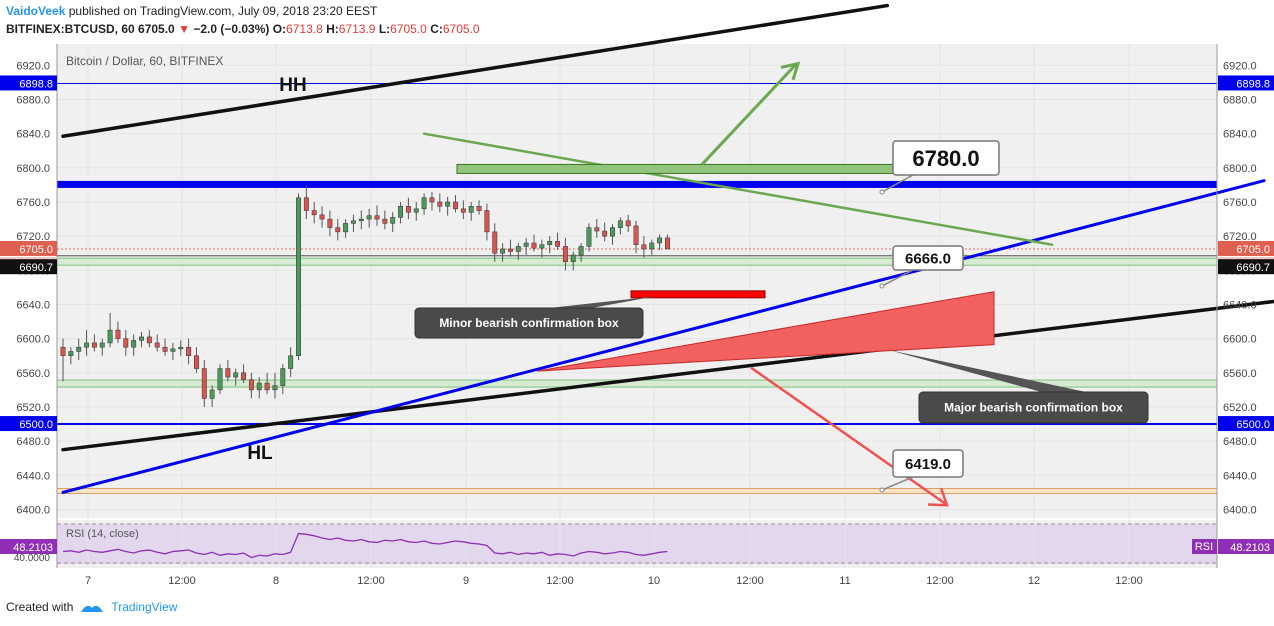 Image resolution: width=1274 pixels, height=626 pixels. What do you see at coordinates (1253, 250) in the screenshot?
I see `tag-current-right: 6705.0` at bounding box center [1253, 250].